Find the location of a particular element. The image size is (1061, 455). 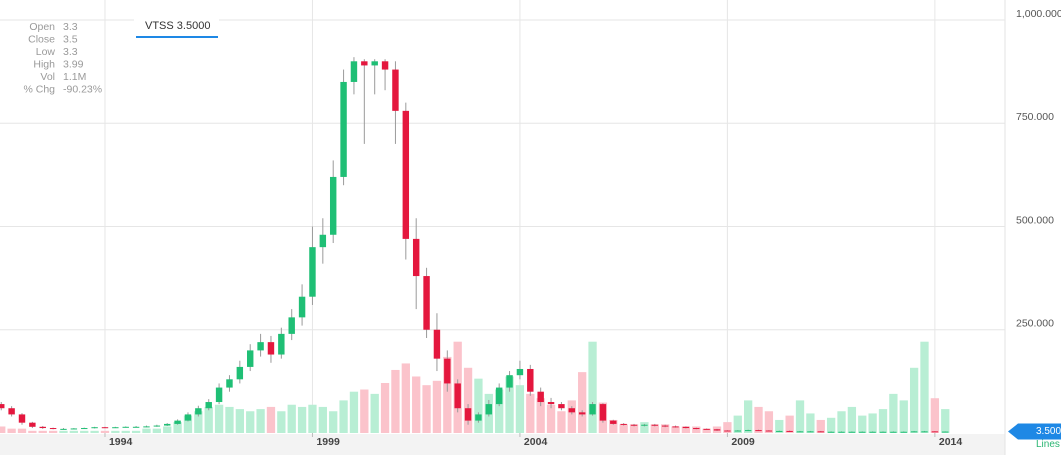

legend-label: VTSS 3.5000 is located at coordinates (177, 26).